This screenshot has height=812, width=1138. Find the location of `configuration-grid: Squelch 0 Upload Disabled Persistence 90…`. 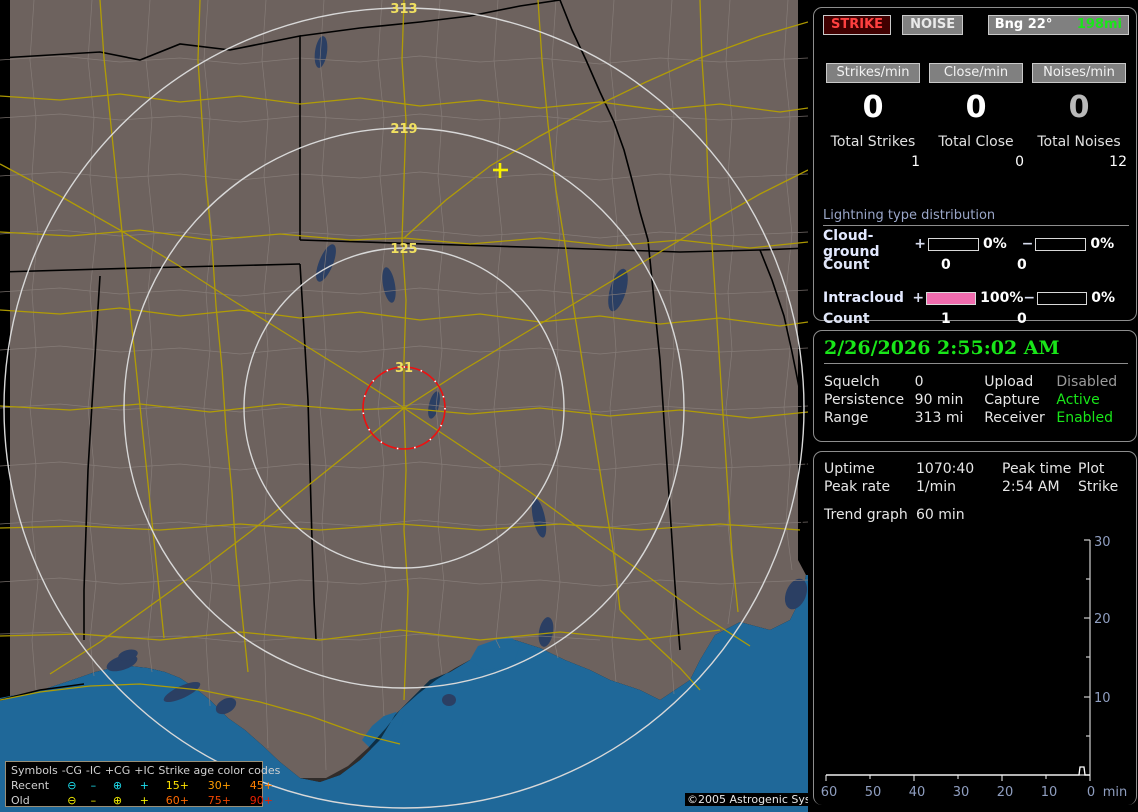

configuration-grid: Squelch 0 Upload Disabled Persistence 90… is located at coordinates (977, 400).